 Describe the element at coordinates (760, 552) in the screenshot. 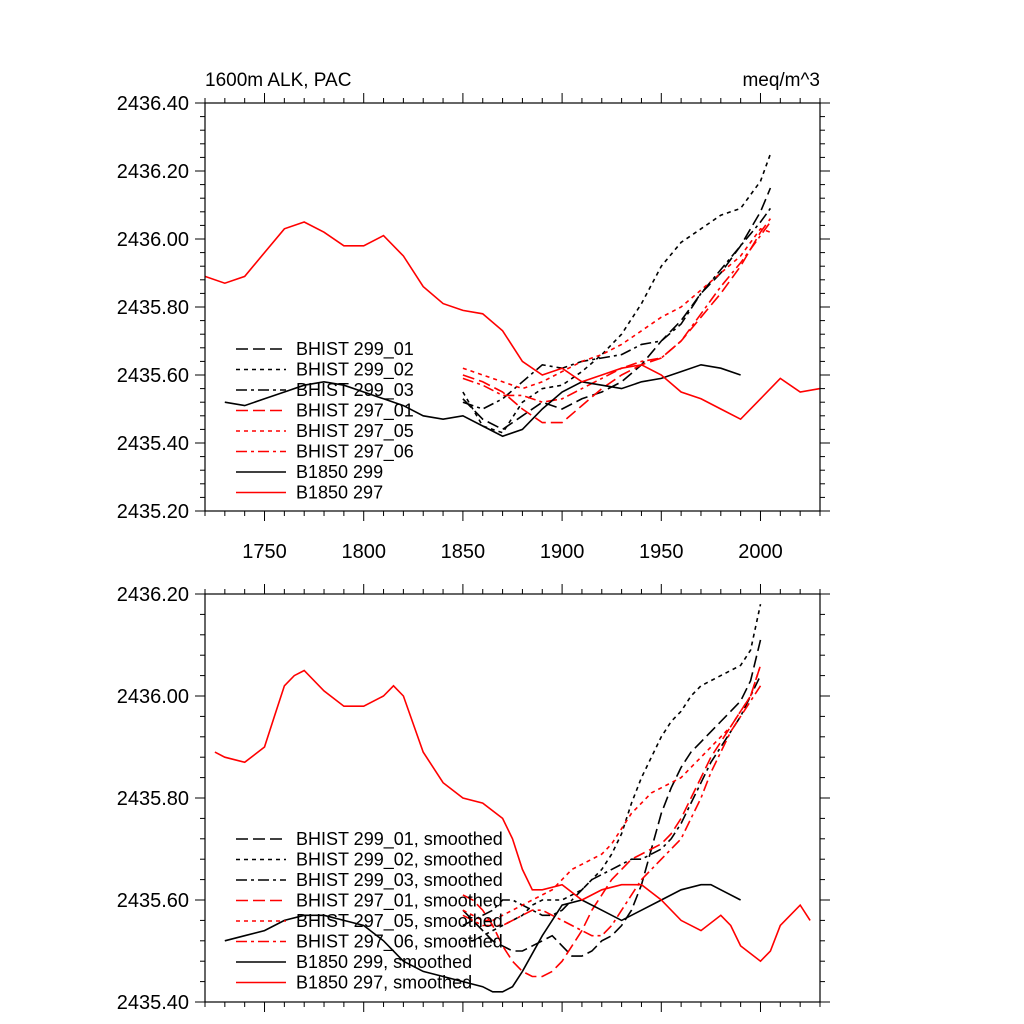

I see `x-tick-label: 2000` at that location.